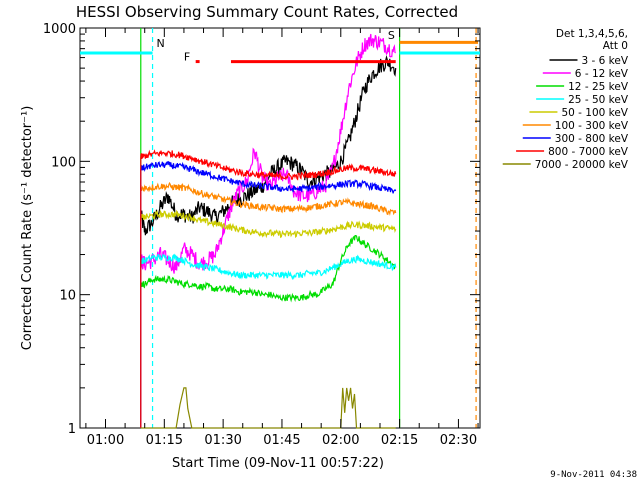  I want to click on x-axis-label: Start Time (09-Nov-11 00:57:22), so click(278, 463).